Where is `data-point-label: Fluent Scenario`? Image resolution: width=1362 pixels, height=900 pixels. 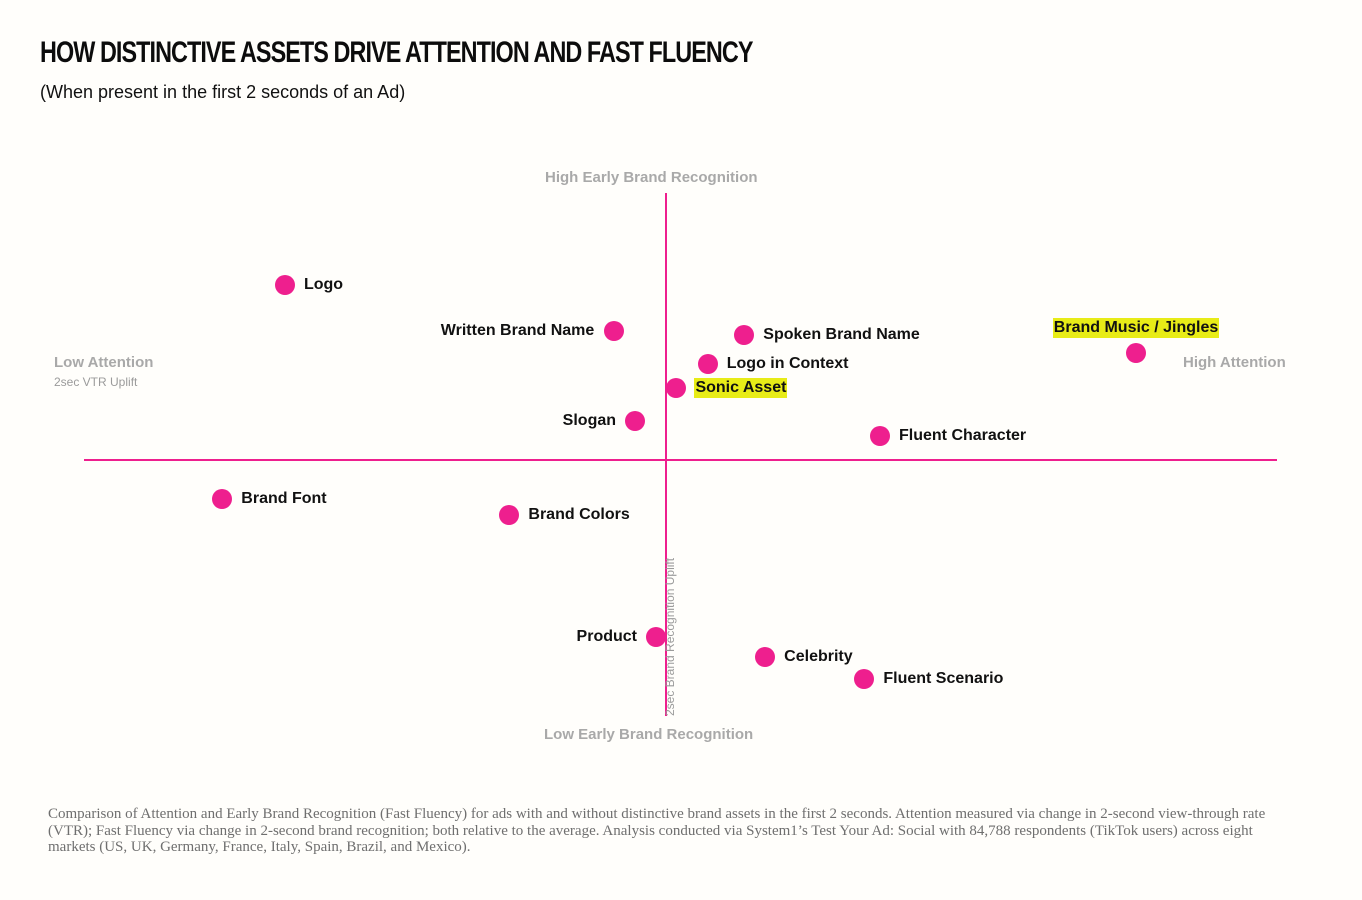
data-point-label: Fluent Scenario is located at coordinates (943, 678).